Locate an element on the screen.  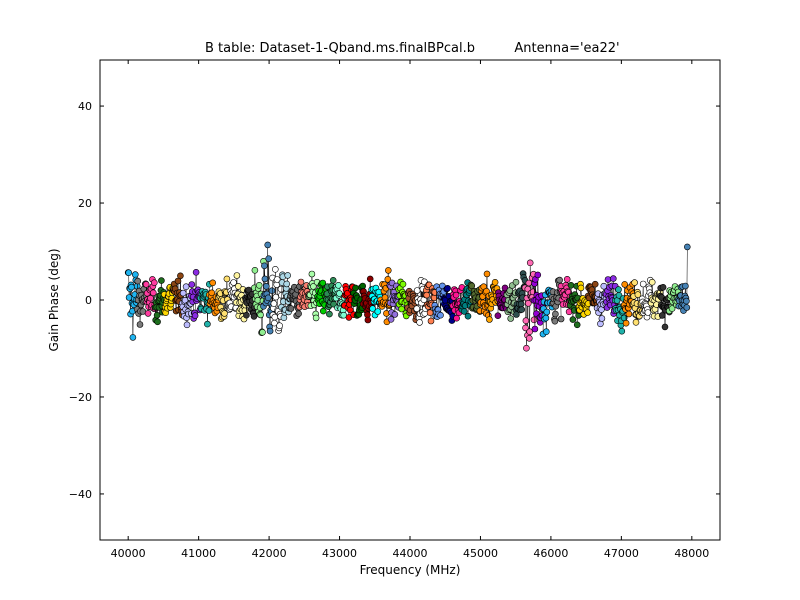
x-tick-label: 44000 is located at coordinates (410, 553).